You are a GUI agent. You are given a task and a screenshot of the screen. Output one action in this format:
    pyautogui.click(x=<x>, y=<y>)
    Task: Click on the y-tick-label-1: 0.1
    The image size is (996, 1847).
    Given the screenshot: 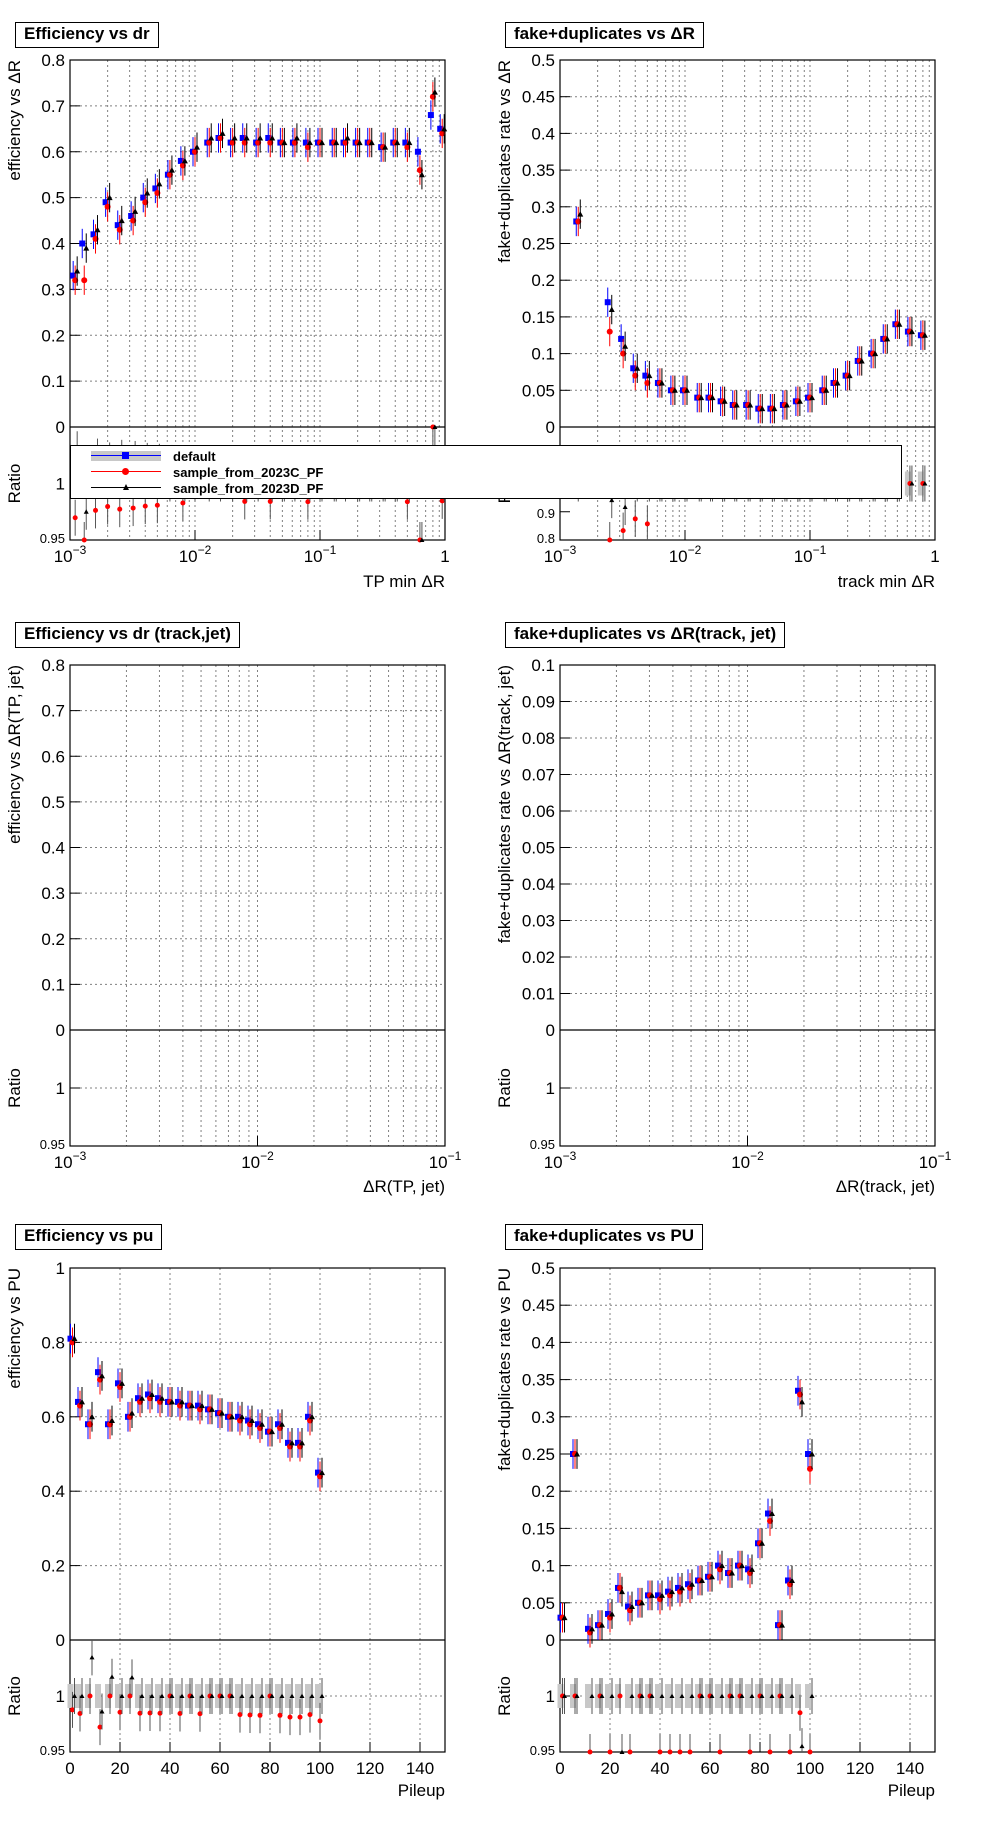 What is the action you would take?
    pyautogui.click(x=53, y=381)
    